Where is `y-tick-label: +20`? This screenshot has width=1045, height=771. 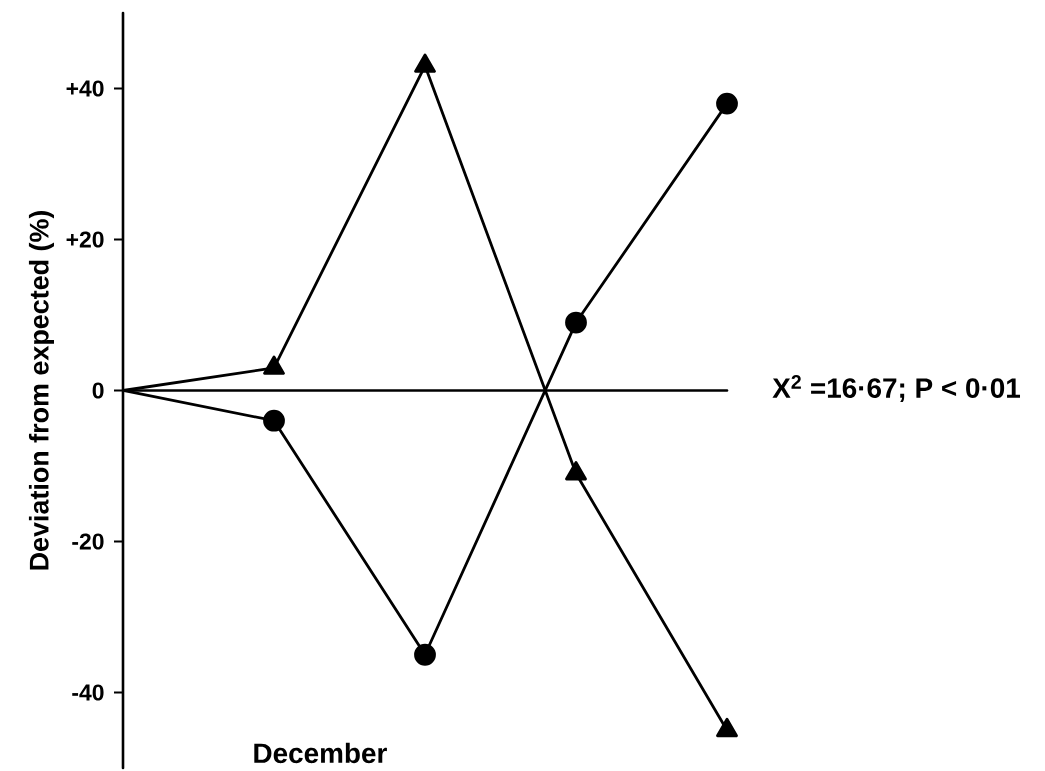
y-tick-label: +20 is located at coordinates (85, 239).